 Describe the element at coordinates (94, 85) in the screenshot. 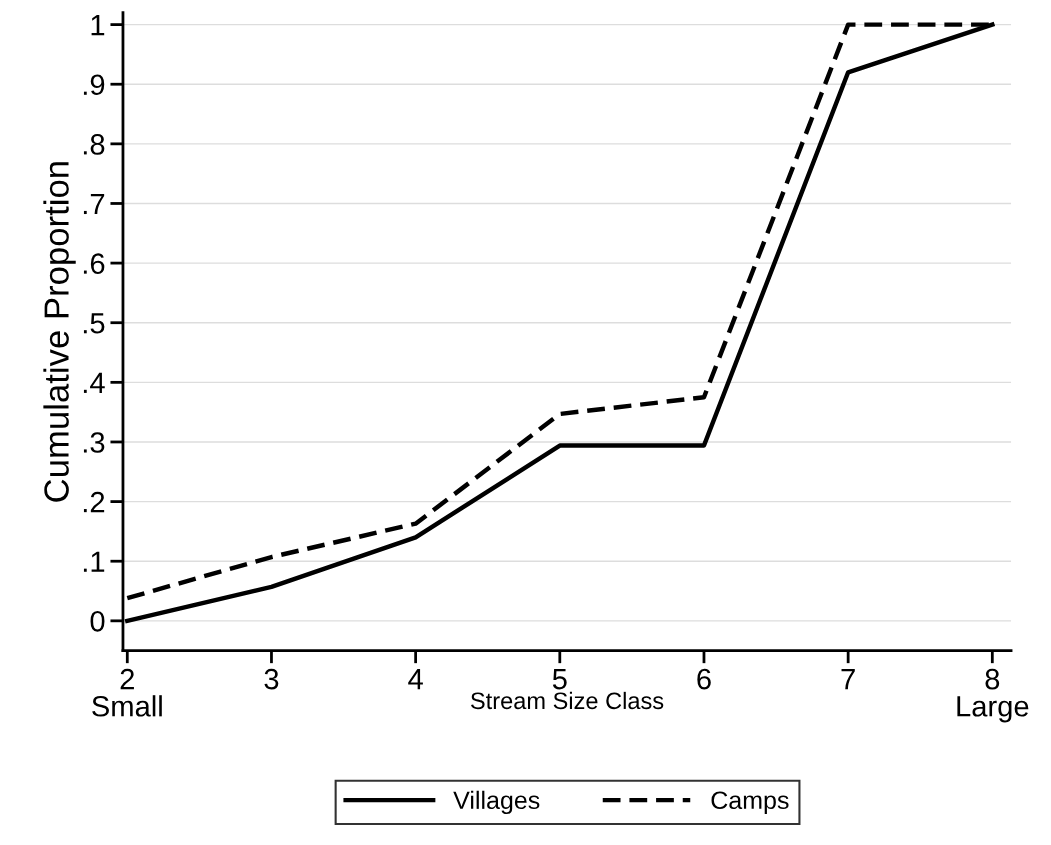

I see `y-tick-label: .9` at that location.